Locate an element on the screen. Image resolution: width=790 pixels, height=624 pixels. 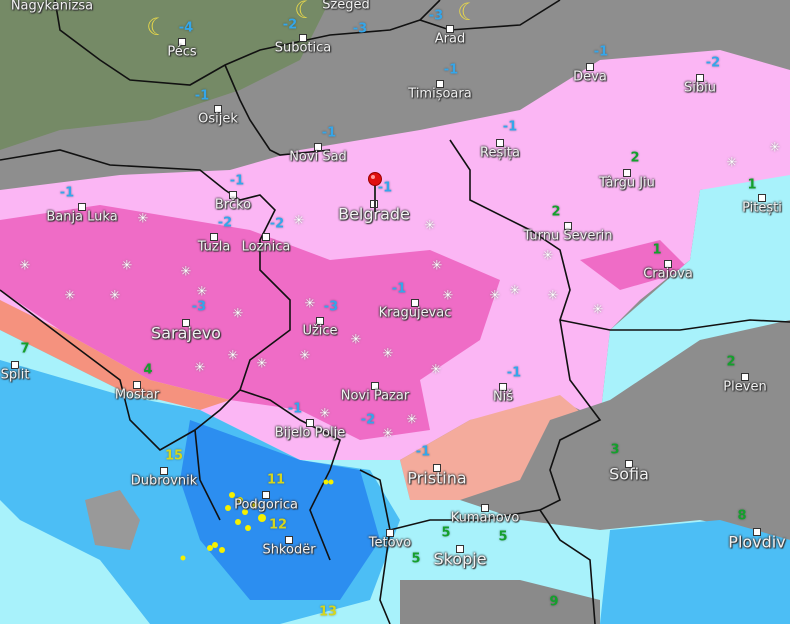
city-label: Kumanovo is located at coordinates (485, 518).